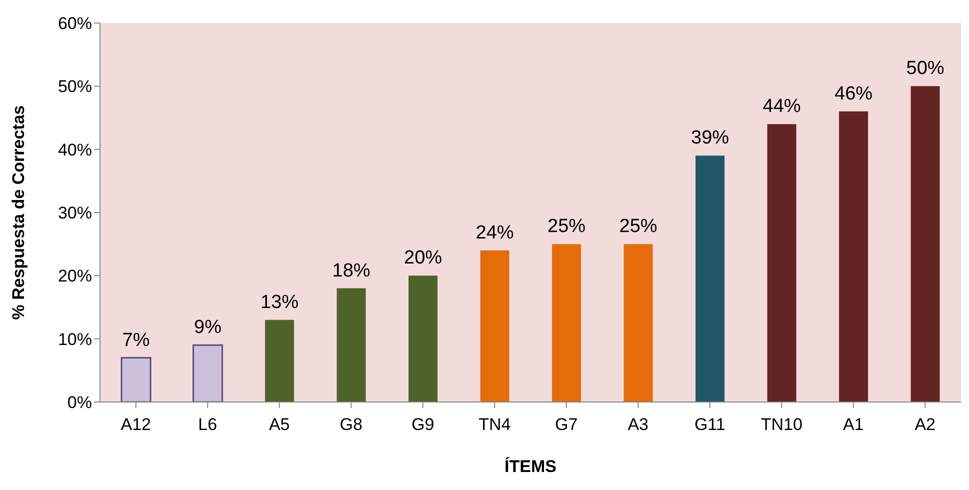 The image size is (969, 490). Describe the element at coordinates (638, 424) in the screenshot. I see `x-tick-label: A3` at that location.